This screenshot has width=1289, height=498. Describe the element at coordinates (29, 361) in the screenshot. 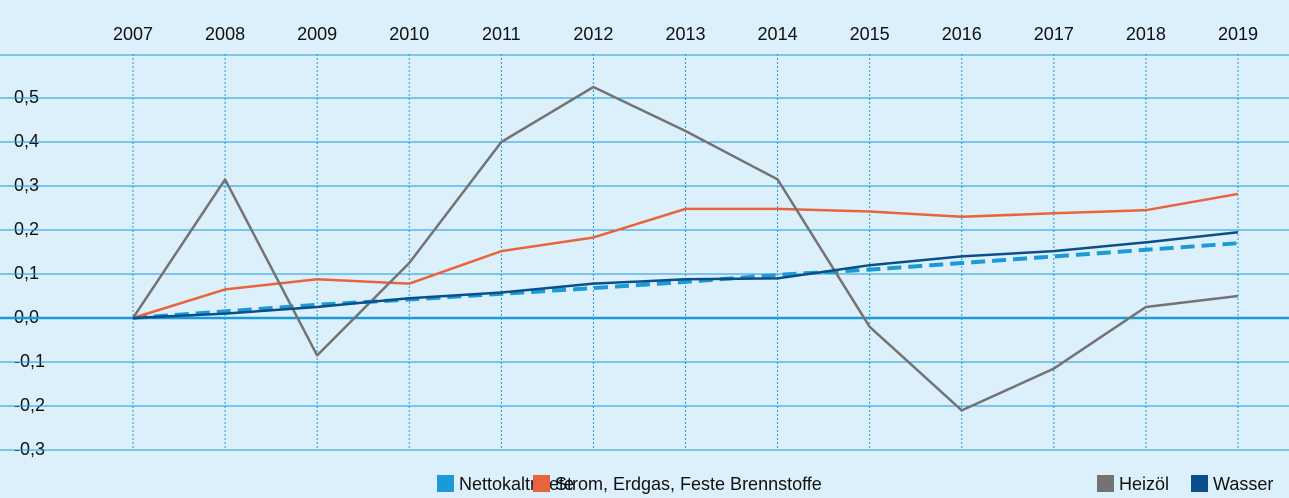

I see `y-tick-label: -0,1` at that location.